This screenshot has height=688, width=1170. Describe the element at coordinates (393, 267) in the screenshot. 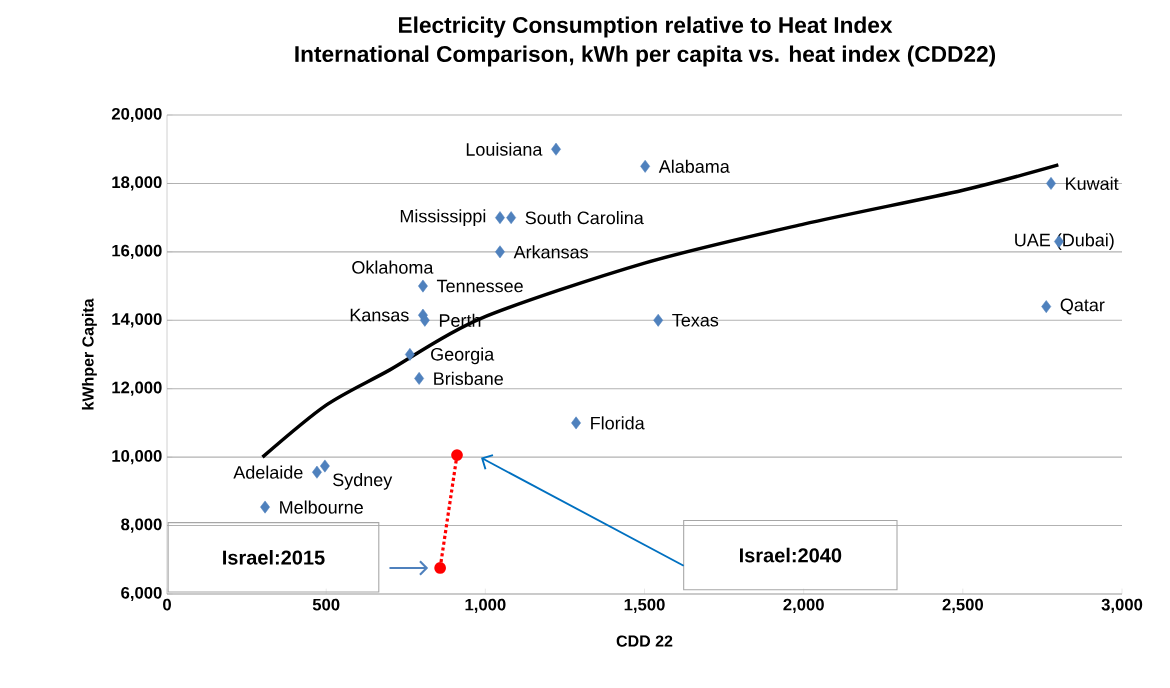

I see `annotation: Oklahoma` at that location.